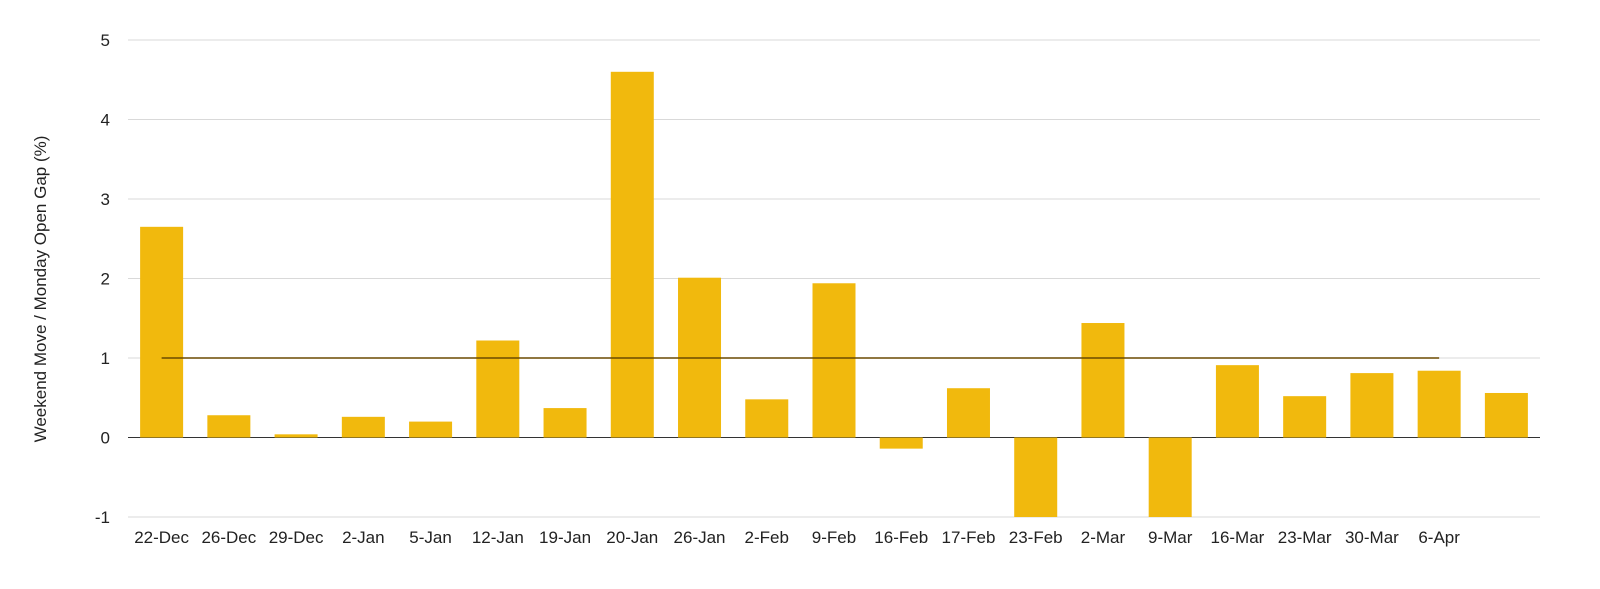  Describe the element at coordinates (498, 537) in the screenshot. I see `x-tick-label: 12-Jan` at that location.